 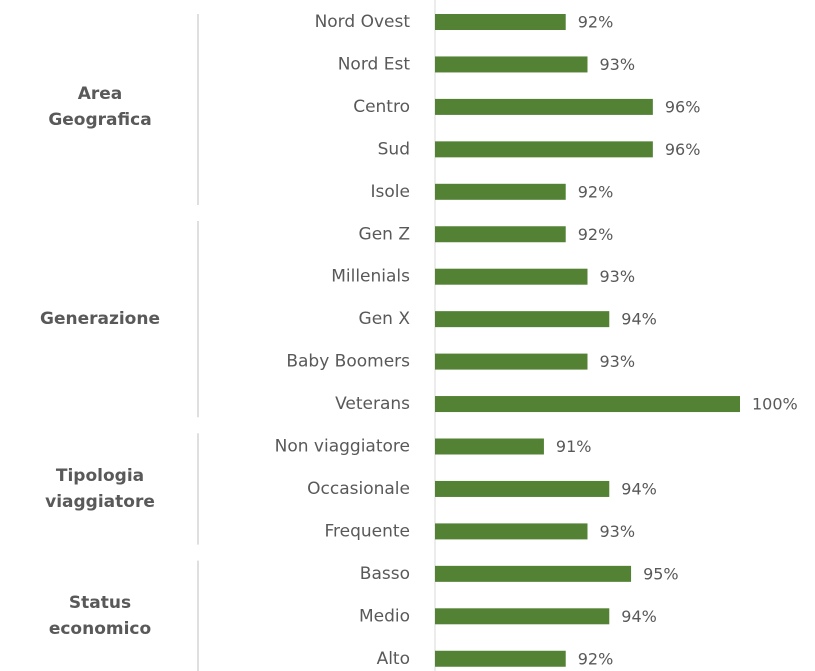 What do you see at coordinates (99, 319) in the screenshot?
I see `group-label: Generazione` at bounding box center [99, 319].